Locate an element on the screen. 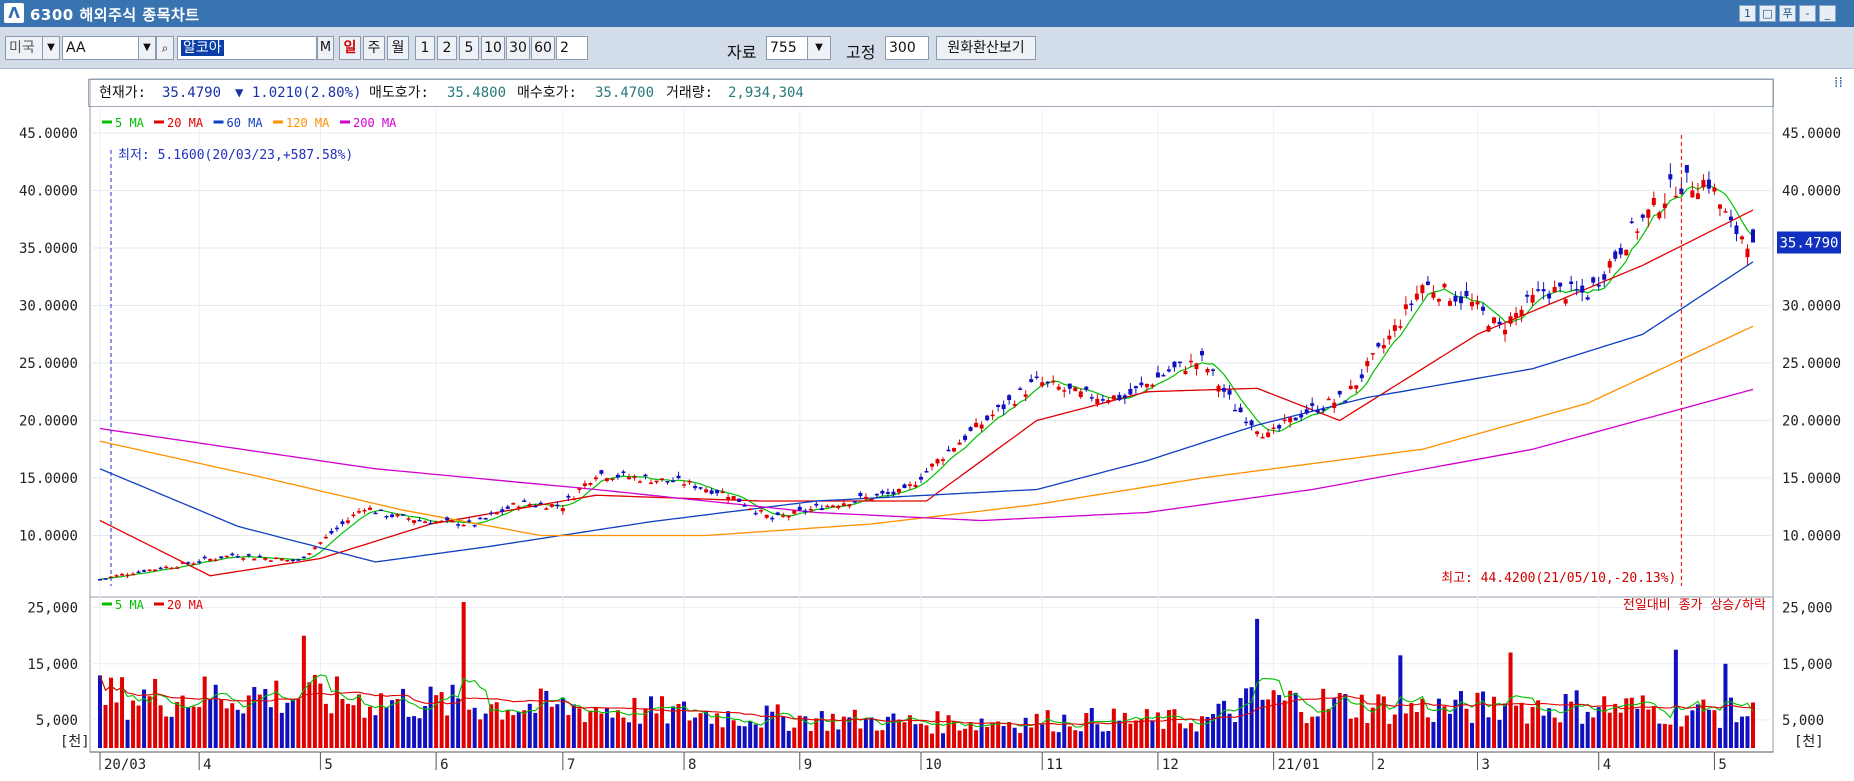 The width and height of the screenshot is (1854, 781). bid-price: 35.4700 is located at coordinates (625, 93).